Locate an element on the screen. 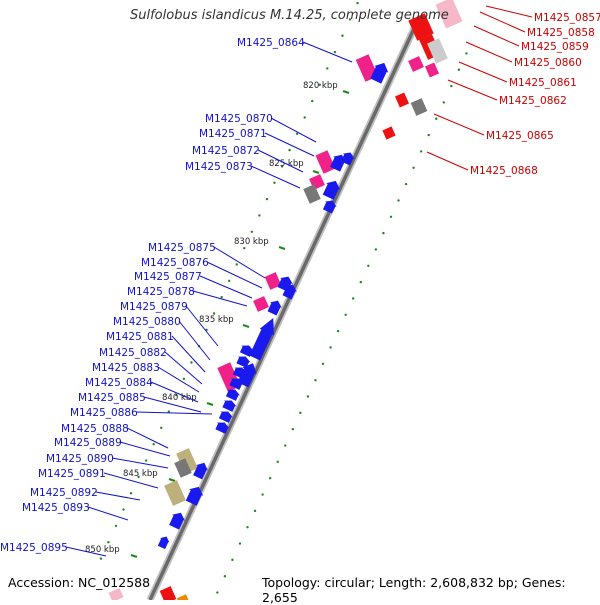  right-gene-label: M1425_0857 is located at coordinates (567, 18).